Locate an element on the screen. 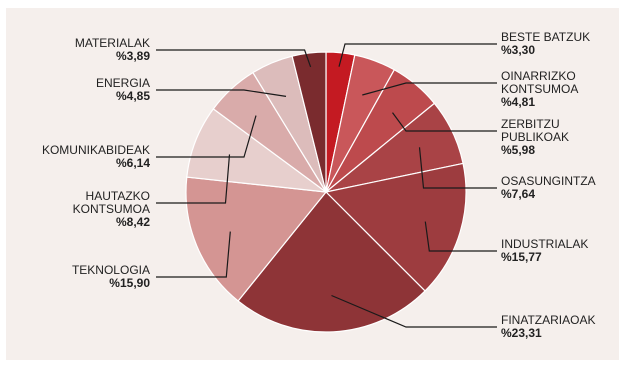 The image size is (631, 374). slice-value: %3,30 is located at coordinates (518, 50).